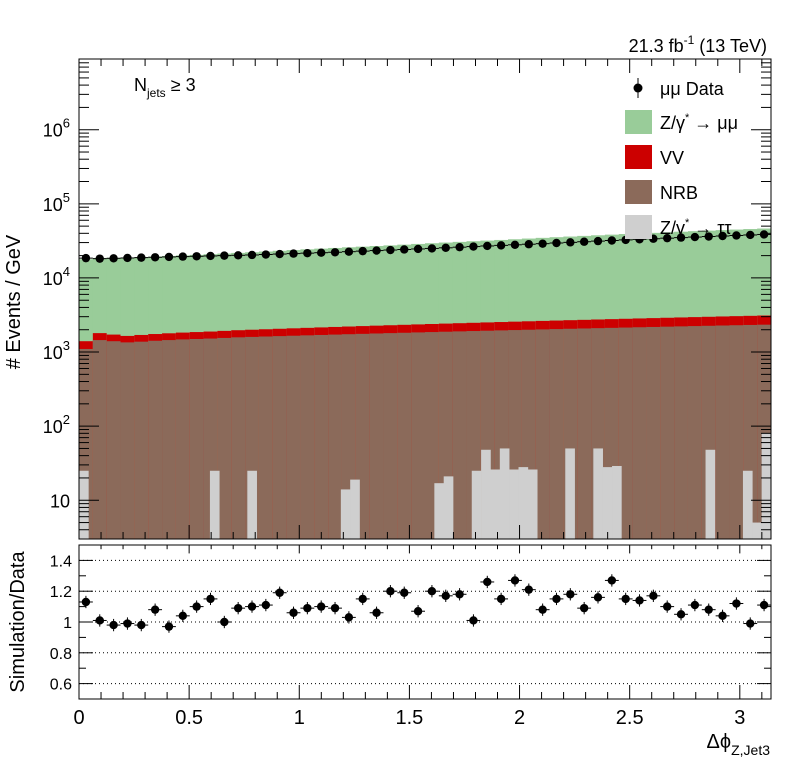 The image size is (796, 772). What do you see at coordinates (56, 350) in the screenshot?
I see `y-tick-label: 10³` at bounding box center [56, 350].